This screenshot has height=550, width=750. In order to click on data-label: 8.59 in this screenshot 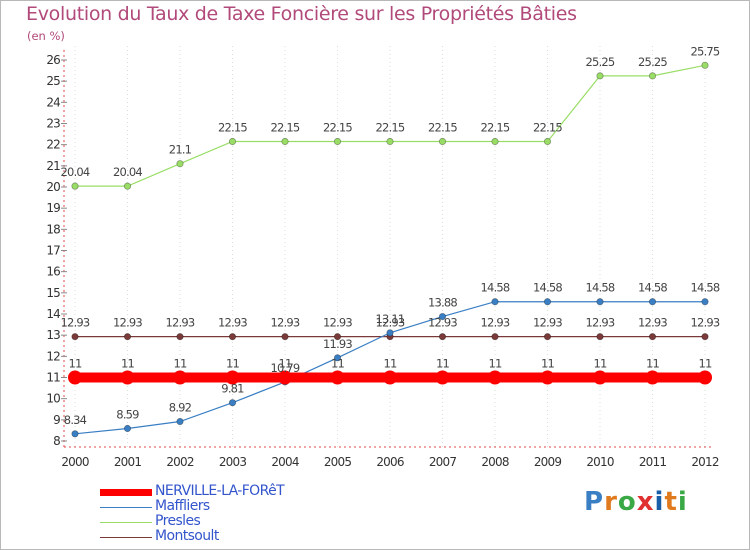, I will do `click(127, 415)`.